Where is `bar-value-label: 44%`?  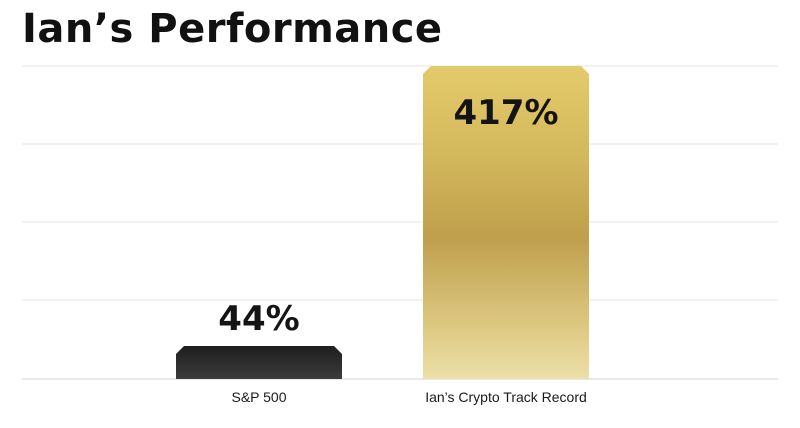 bar-value-label: 44% is located at coordinates (258, 319).